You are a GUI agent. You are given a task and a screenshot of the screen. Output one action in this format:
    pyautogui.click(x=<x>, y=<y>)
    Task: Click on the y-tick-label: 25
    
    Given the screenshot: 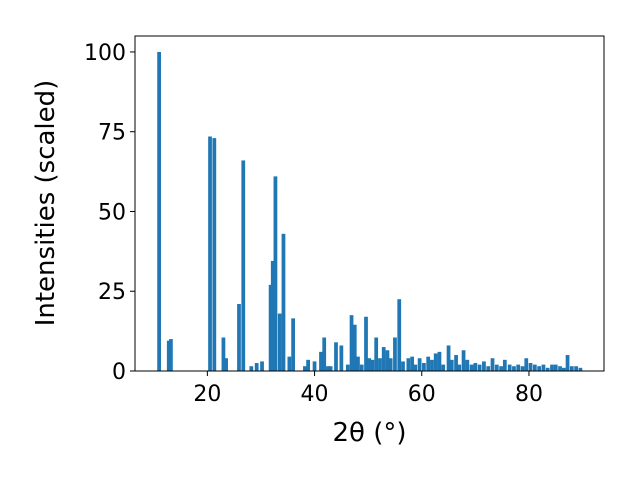 What is the action you would take?
    pyautogui.click(x=112, y=292)
    